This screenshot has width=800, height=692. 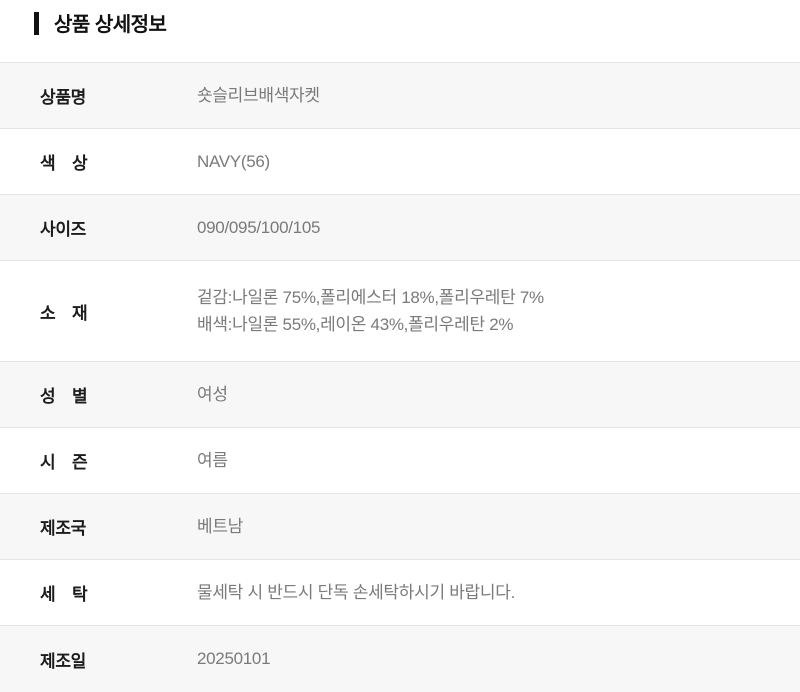 What do you see at coordinates (400, 31) in the screenshot?
I see `section-header: 상품 상세정보` at bounding box center [400, 31].